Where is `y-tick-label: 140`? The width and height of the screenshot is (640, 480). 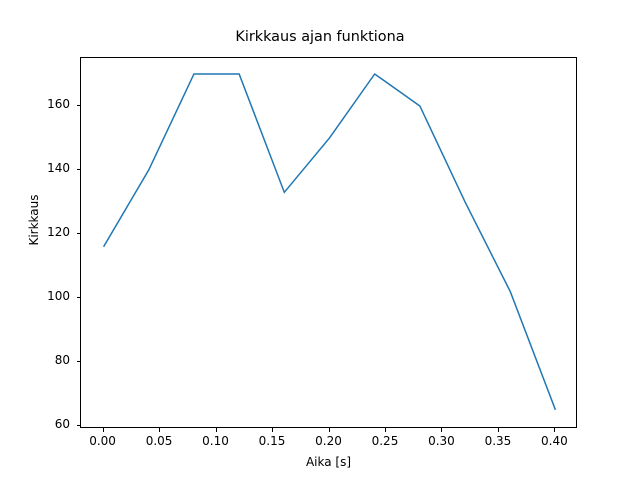
y-tick-label: 140 is located at coordinates (58, 167).